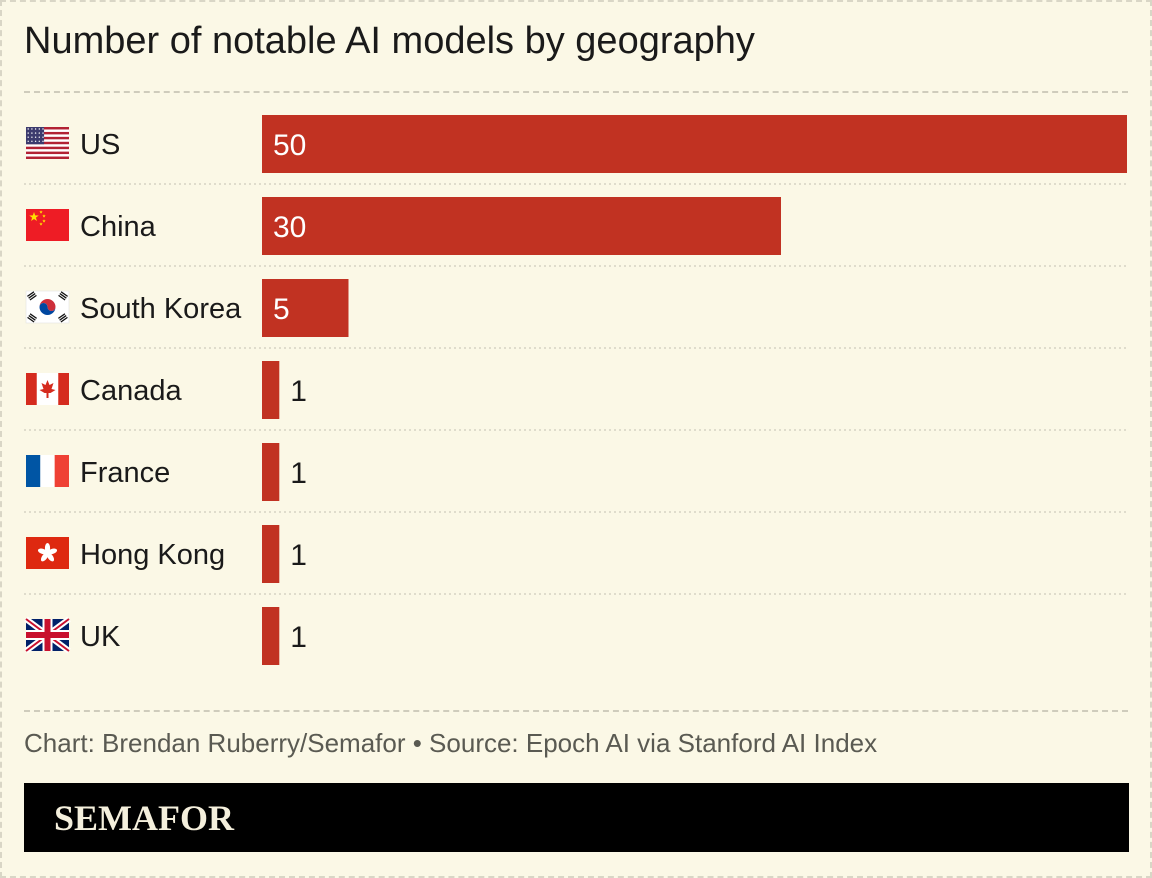  Describe the element at coordinates (271, 472) in the screenshot. I see `bar-france` at that location.